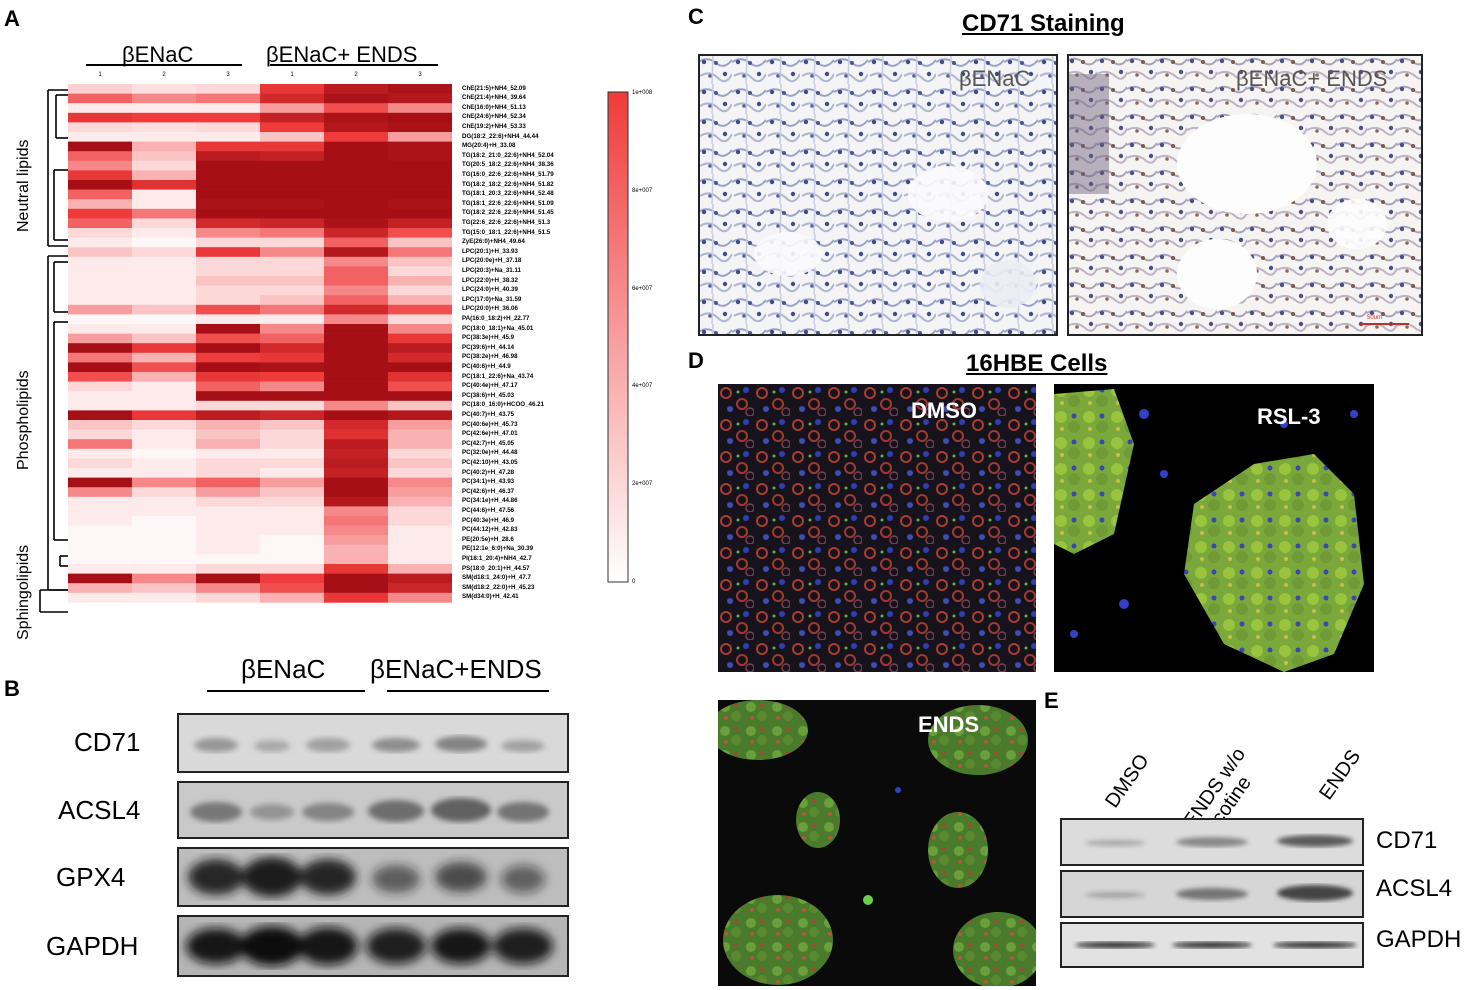  Describe the element at coordinates (498, 549) in the screenshot. I see `heatmap-row-label: PE(12:1e_6:0)+Na_30.39` at that location.